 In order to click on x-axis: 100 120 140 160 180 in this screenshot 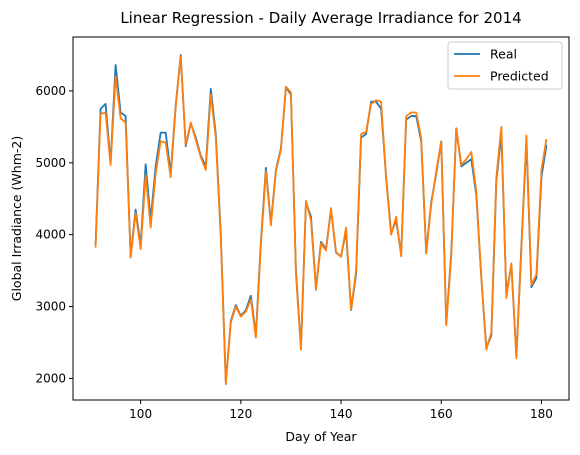, I will do `click(341, 410)`.